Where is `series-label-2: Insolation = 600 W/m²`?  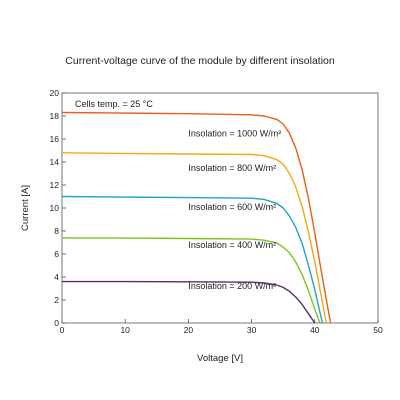
series-label-2: Insolation = 600 W/m² is located at coordinates (232, 207).